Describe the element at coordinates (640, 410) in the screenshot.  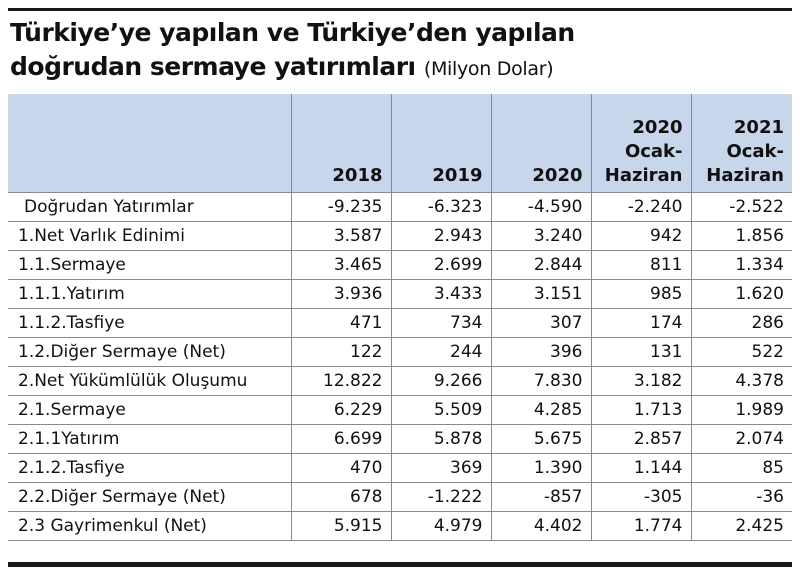
I see `table-cell: 1.713` at that location.